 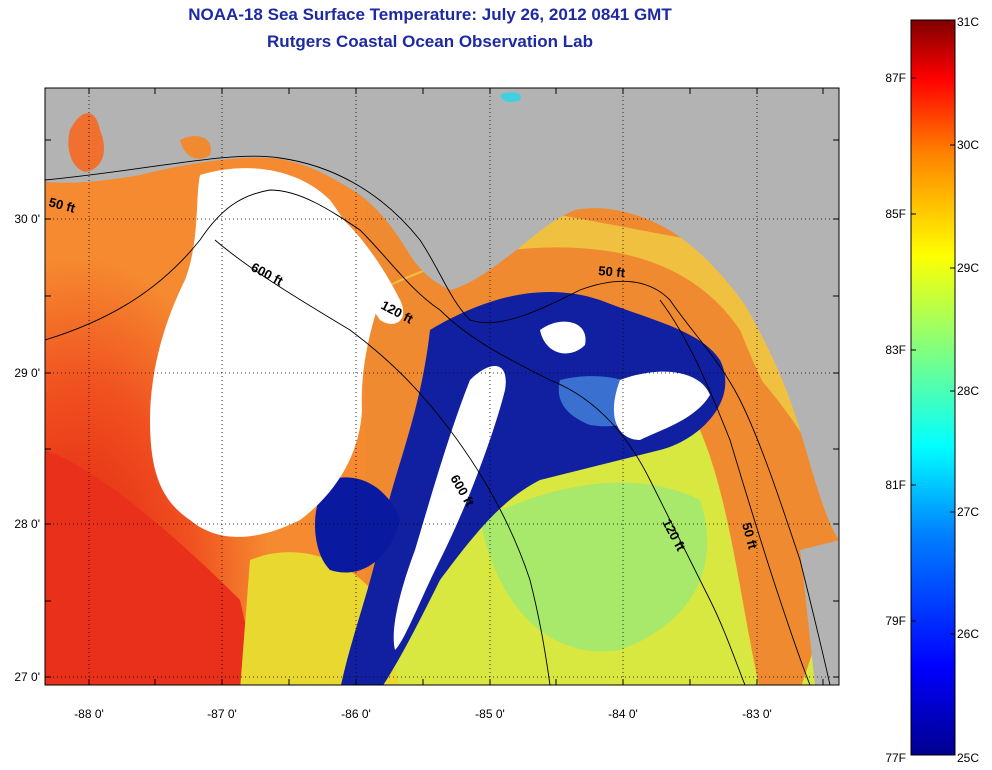 I want to click on land-southeast, so click(x=819, y=612).